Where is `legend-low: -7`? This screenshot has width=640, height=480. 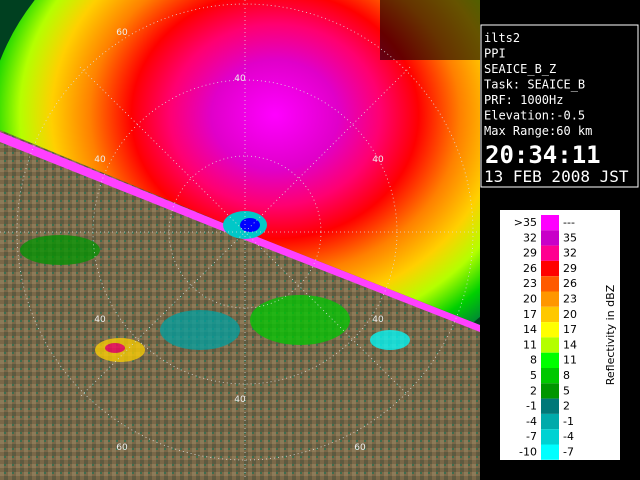
legend-low: -7 is located at coordinates (531, 436).